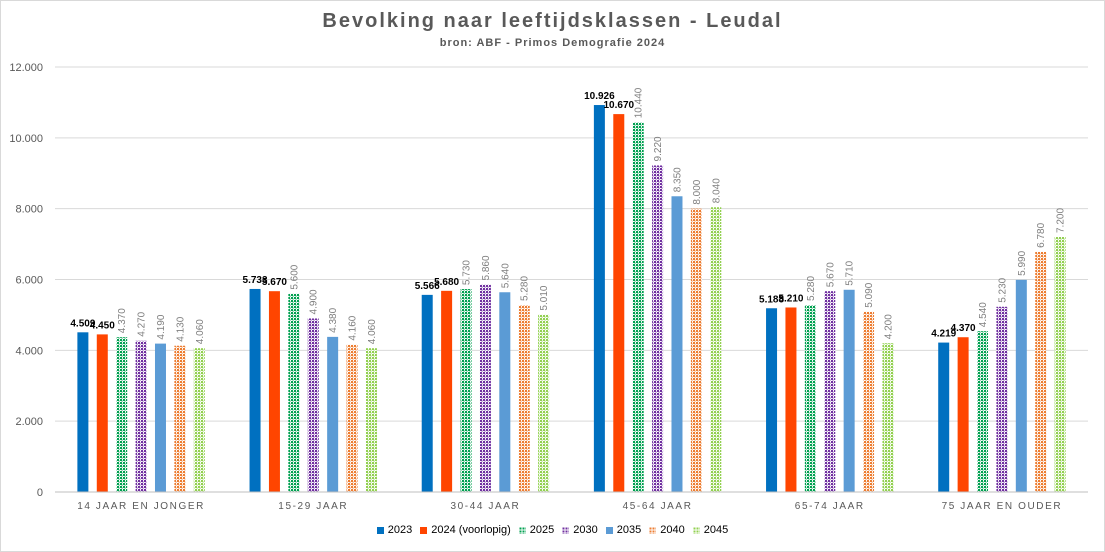 The width and height of the screenshot is (1105, 552). I want to click on data-label: 8.040, so click(716, 190).